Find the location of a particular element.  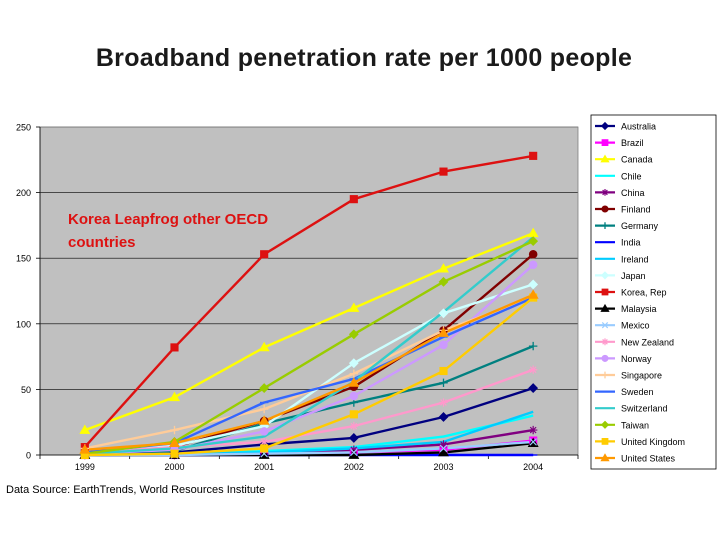

point-germany-2003 is located at coordinates (443, 383).